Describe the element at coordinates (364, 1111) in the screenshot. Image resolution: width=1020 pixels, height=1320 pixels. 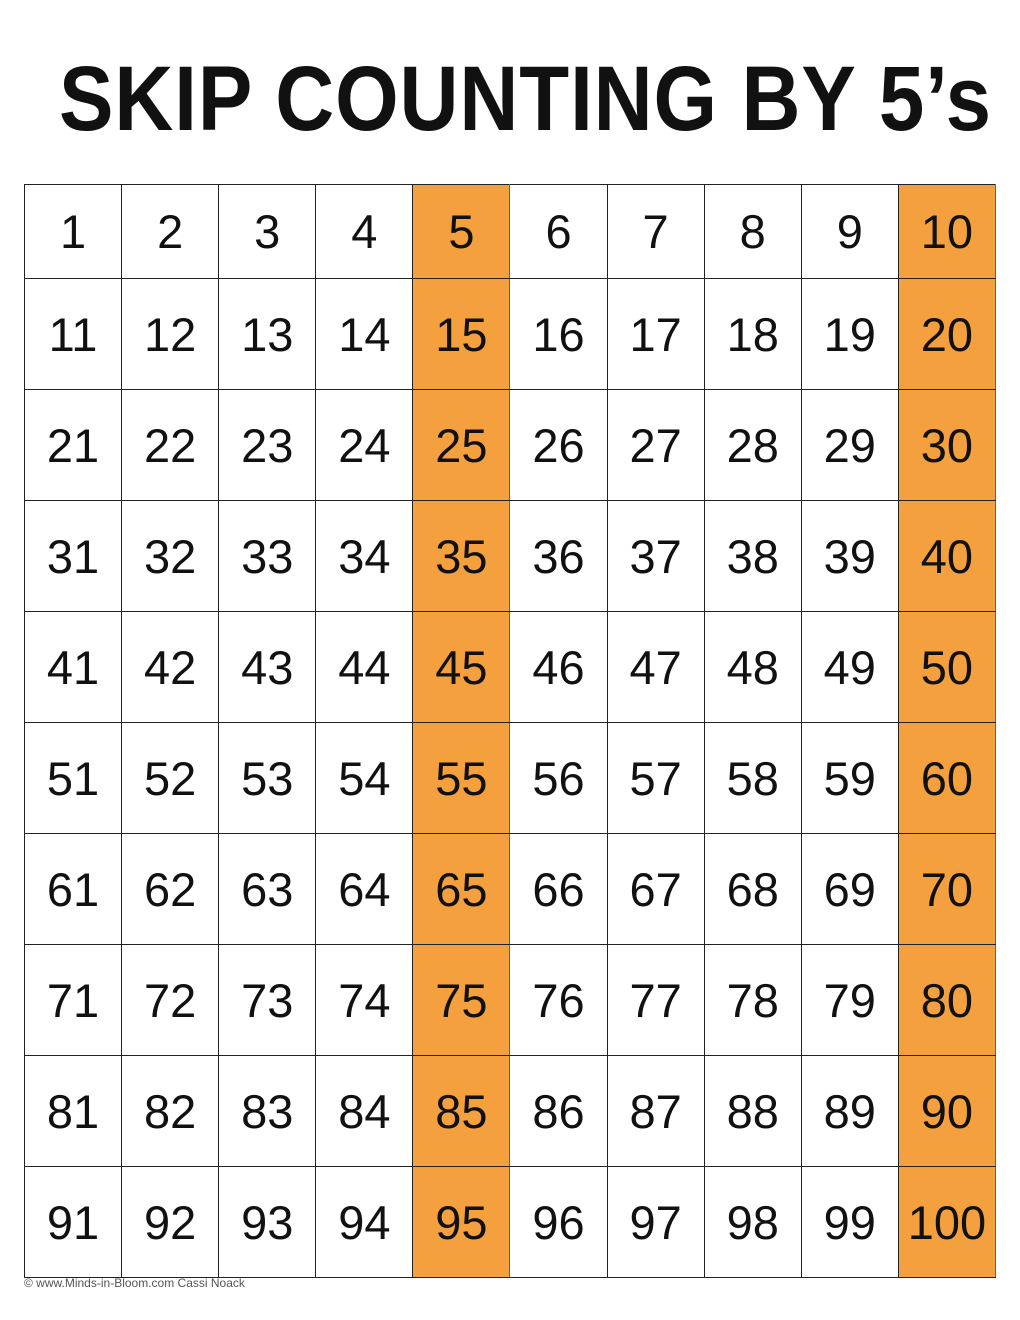
I see `number-cell: 84` at that location.